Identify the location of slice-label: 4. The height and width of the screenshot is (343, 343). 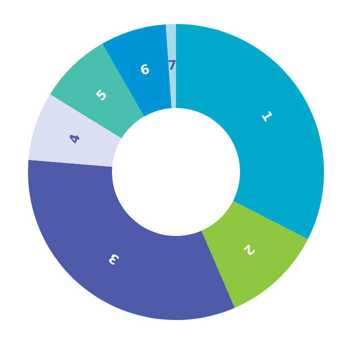
(75, 139).